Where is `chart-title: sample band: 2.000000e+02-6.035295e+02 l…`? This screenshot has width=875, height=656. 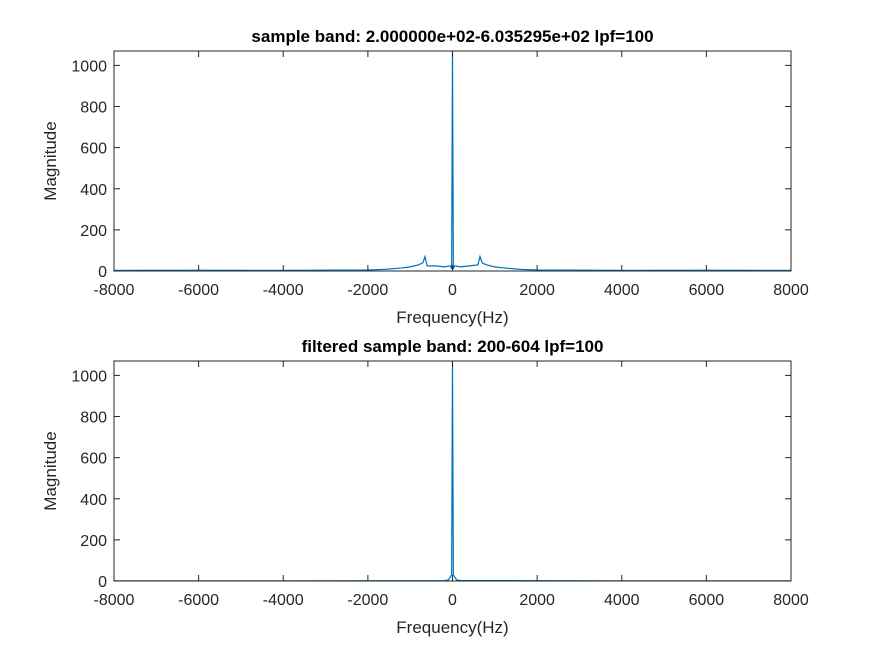
chart-title: sample band: 2.000000e+02-6.035295e+02 l… is located at coordinates (452, 36).